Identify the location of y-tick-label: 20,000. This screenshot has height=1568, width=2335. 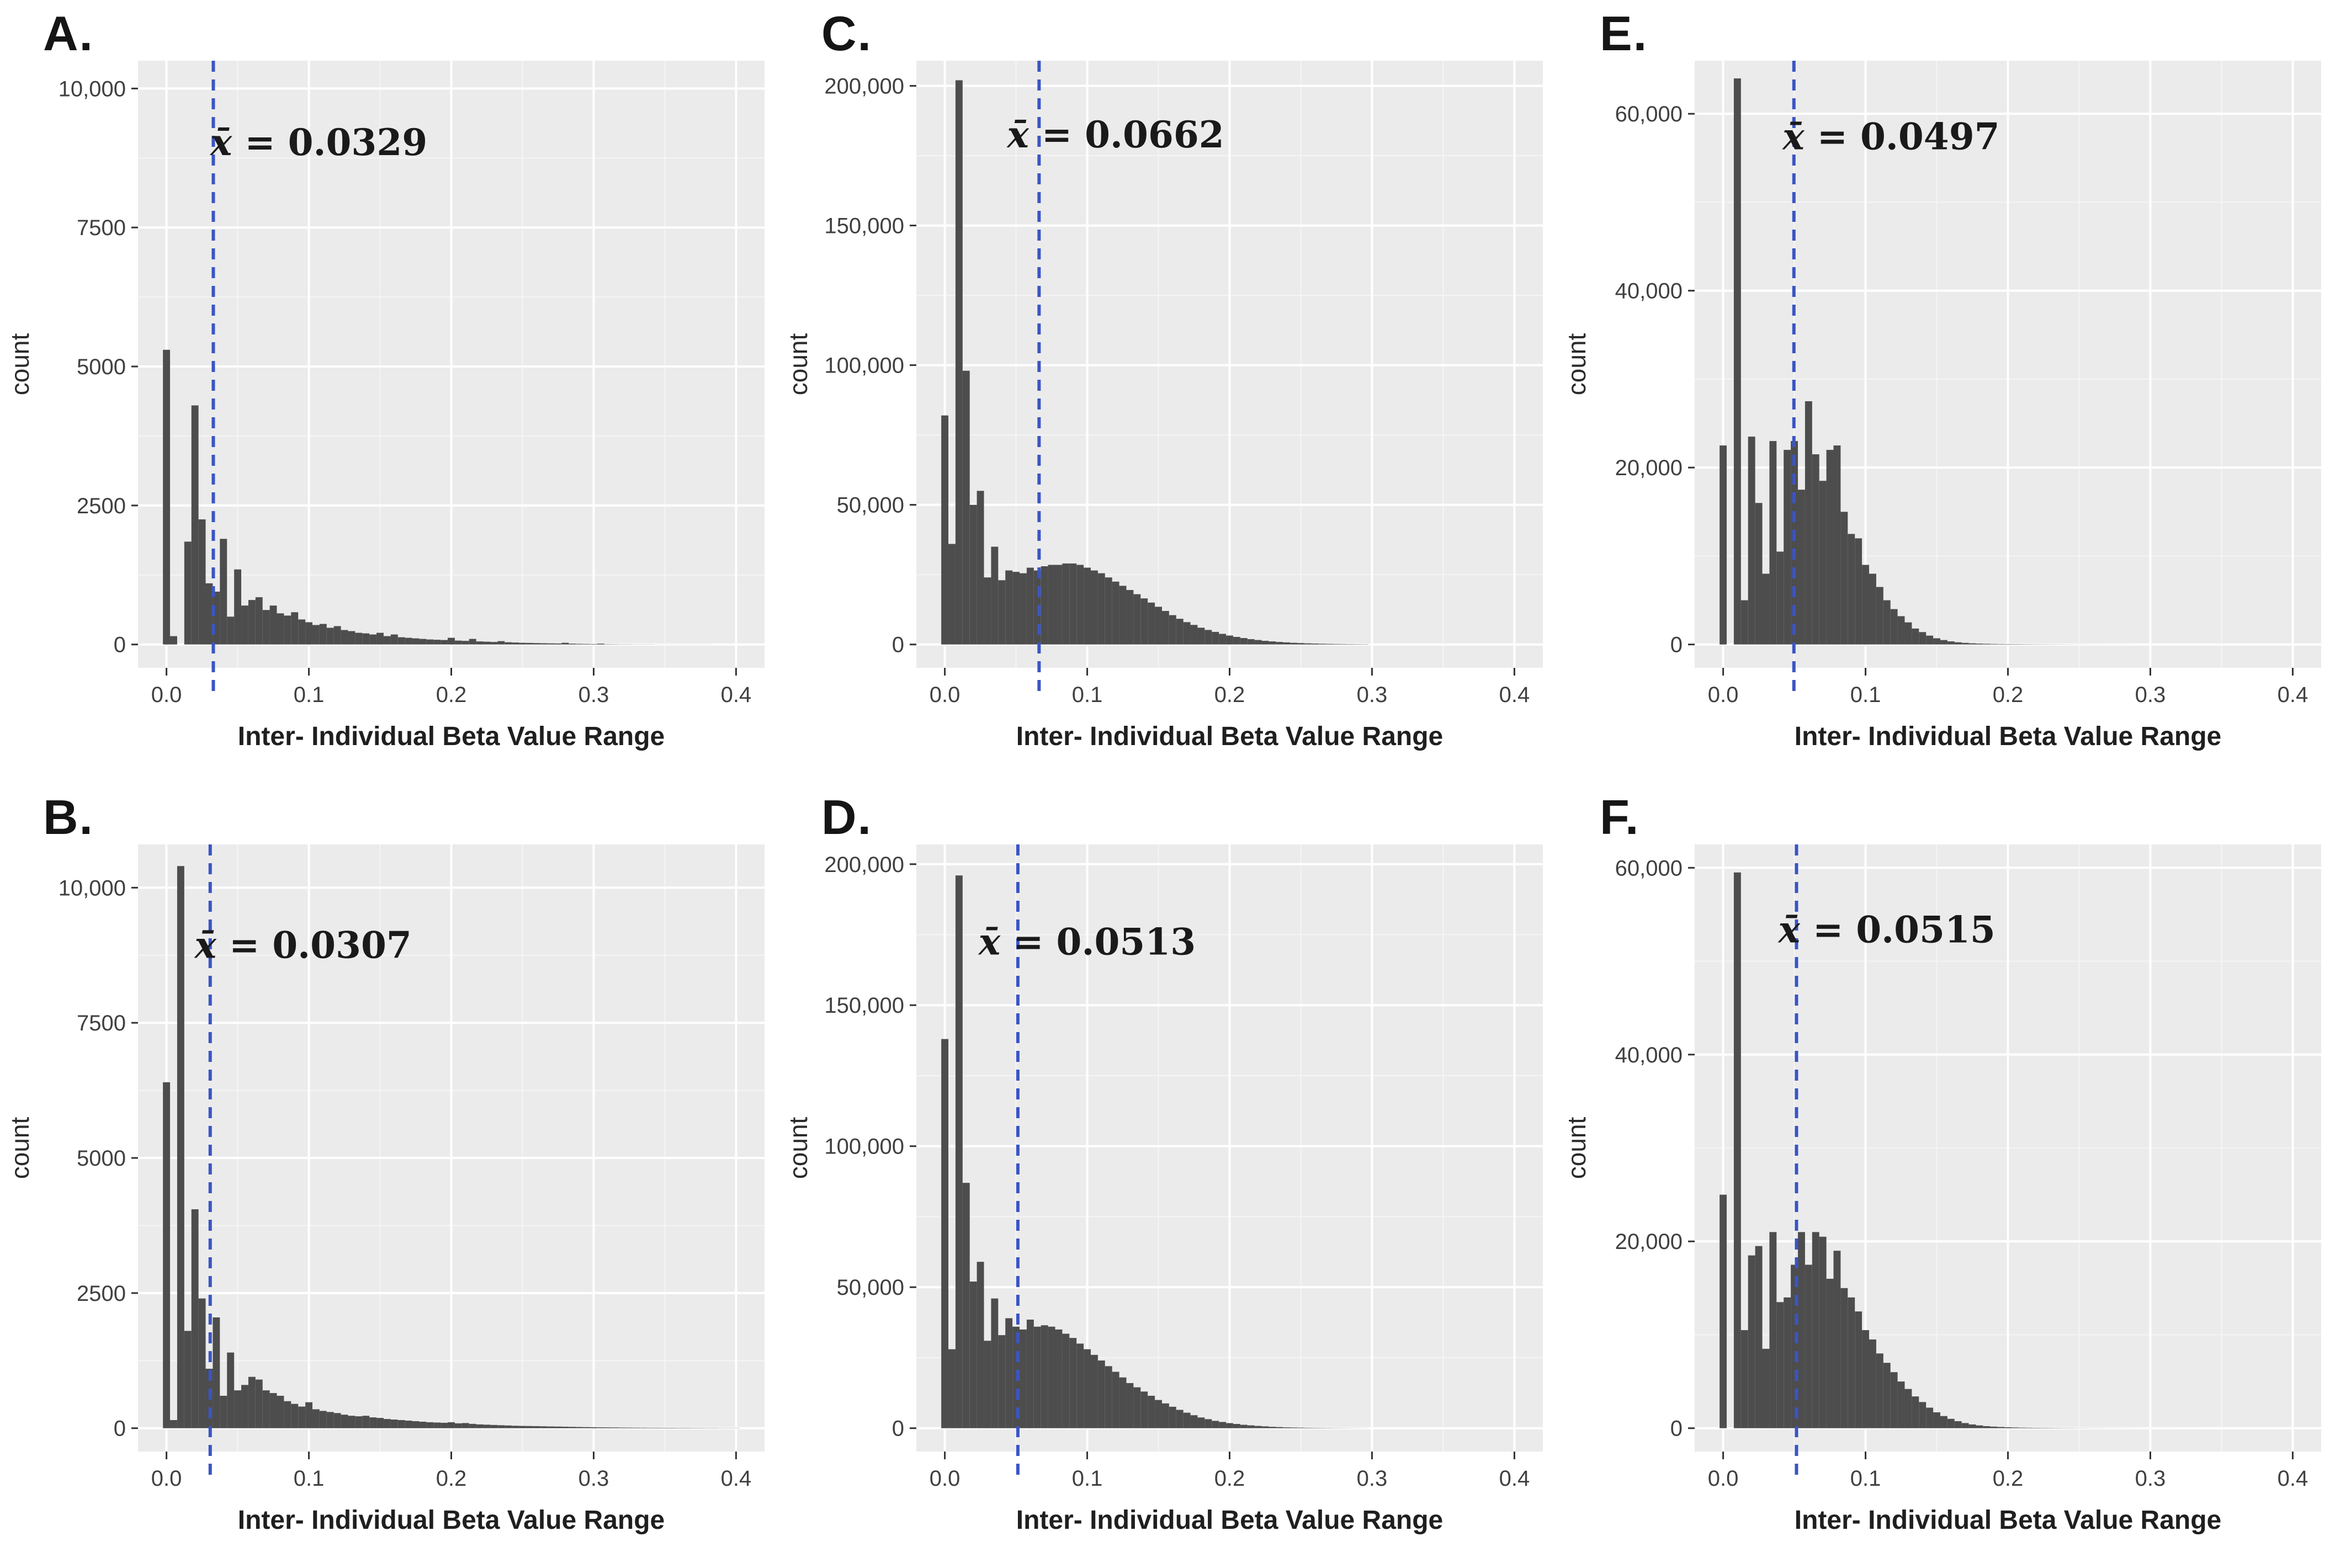
(1649, 468).